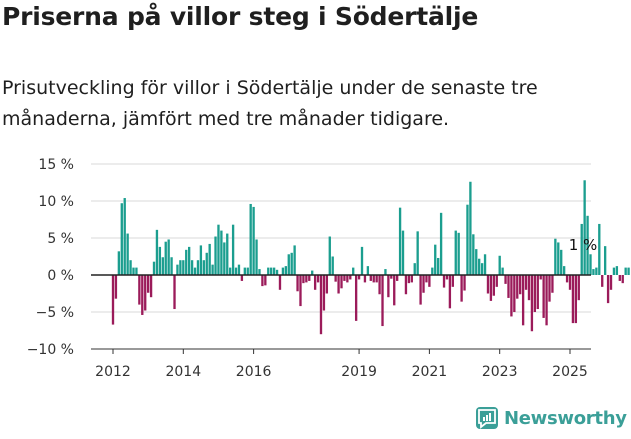 Image resolution: width=631 pixels, height=439 pixels. Describe the element at coordinates (56, 202) in the screenshot. I see `y-tick-label: 10 %` at that location.